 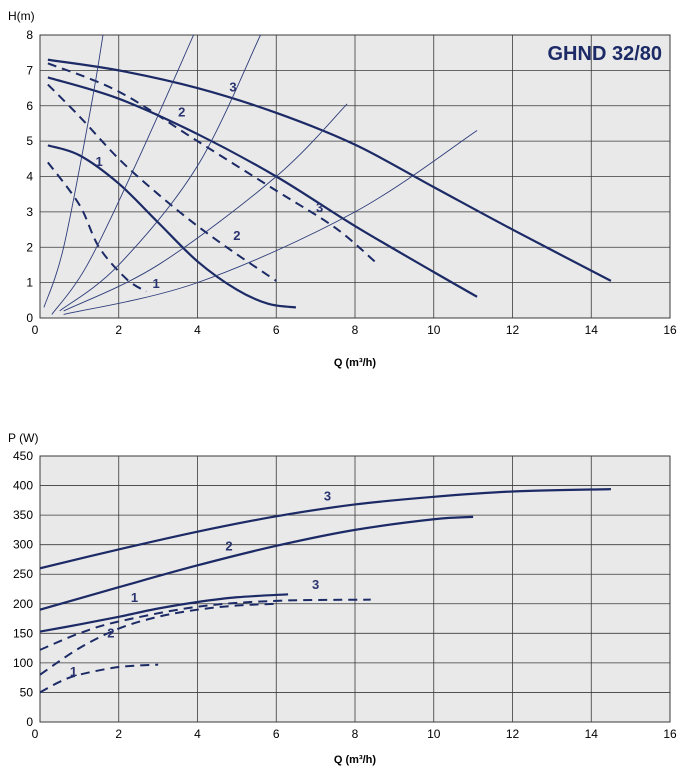 What do you see at coordinates (355, 734) in the screenshot?
I see `power-xtick-label: 8` at bounding box center [355, 734].